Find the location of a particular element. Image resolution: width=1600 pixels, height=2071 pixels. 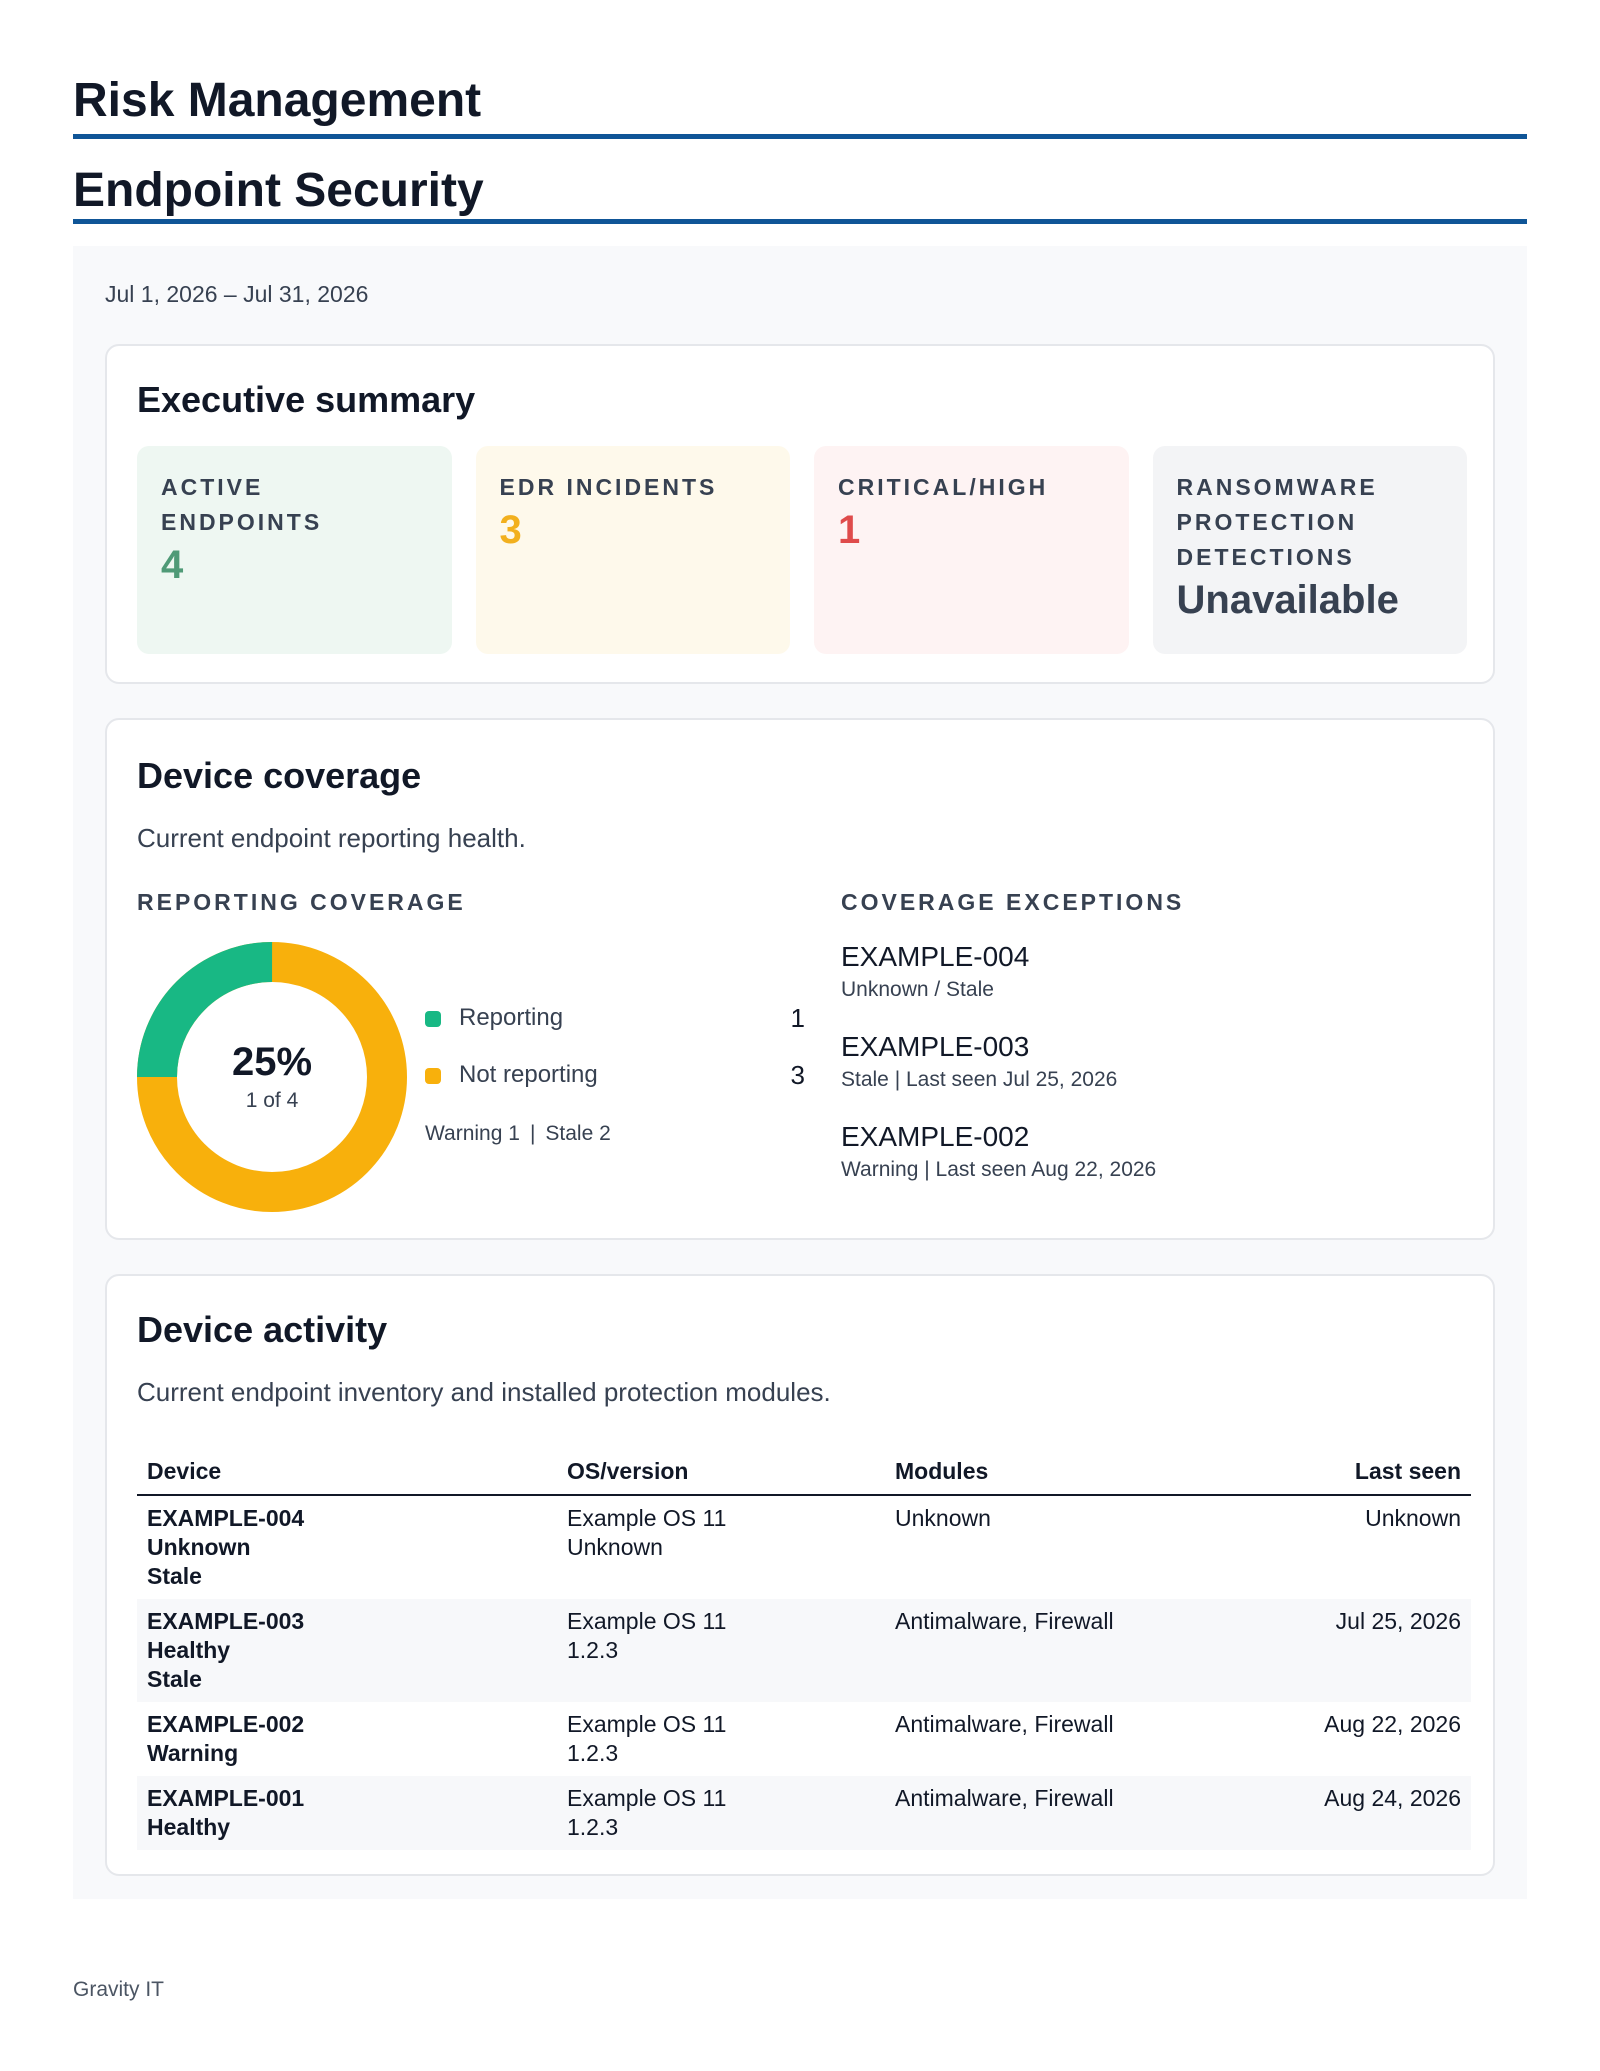

kpi-value: 3 is located at coordinates (510, 530).